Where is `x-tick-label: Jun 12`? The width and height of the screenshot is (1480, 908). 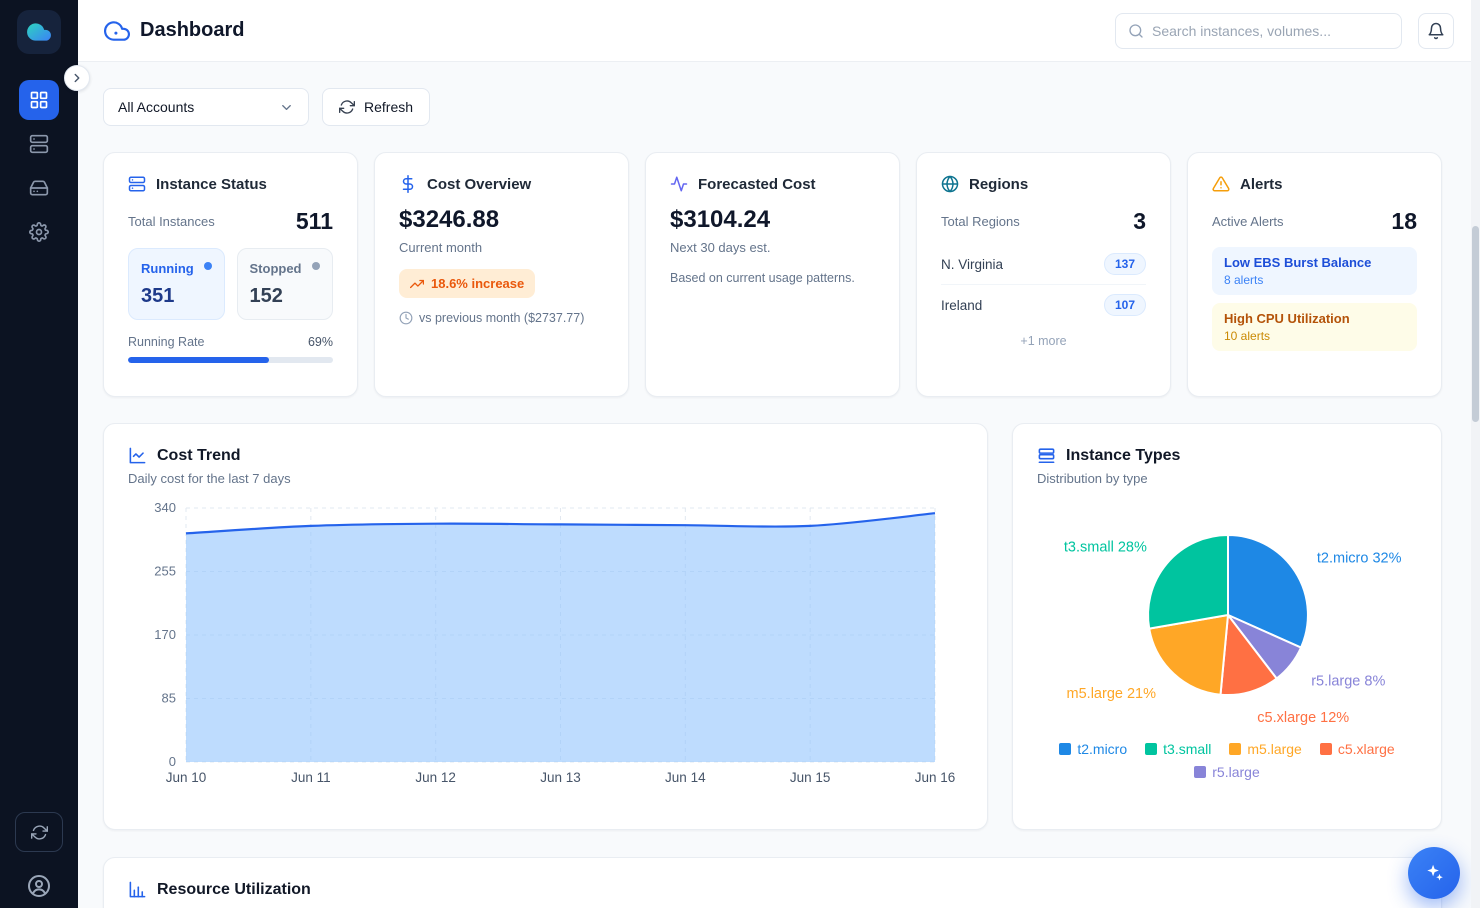
x-tick-label: Jun 12 is located at coordinates (435, 777).